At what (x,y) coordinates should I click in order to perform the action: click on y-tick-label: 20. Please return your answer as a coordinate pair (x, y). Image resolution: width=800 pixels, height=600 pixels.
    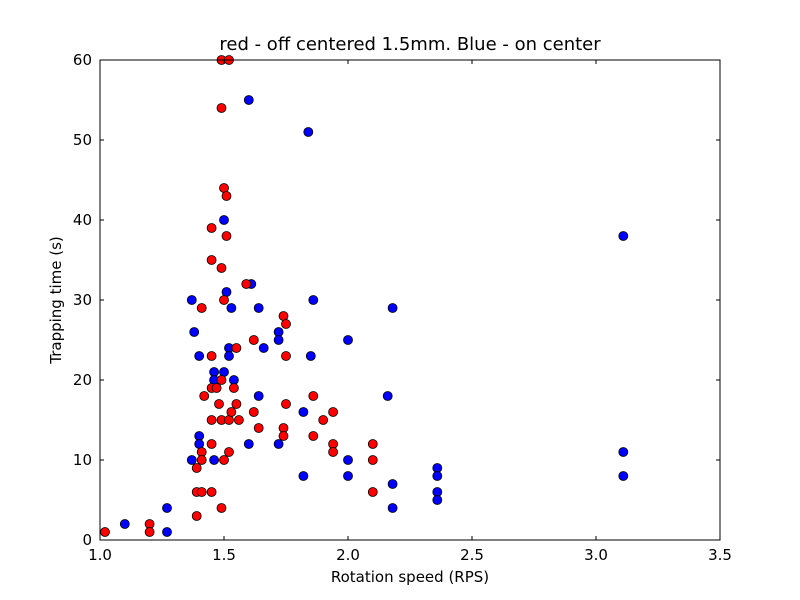
    Looking at the image, I should click on (82, 380).